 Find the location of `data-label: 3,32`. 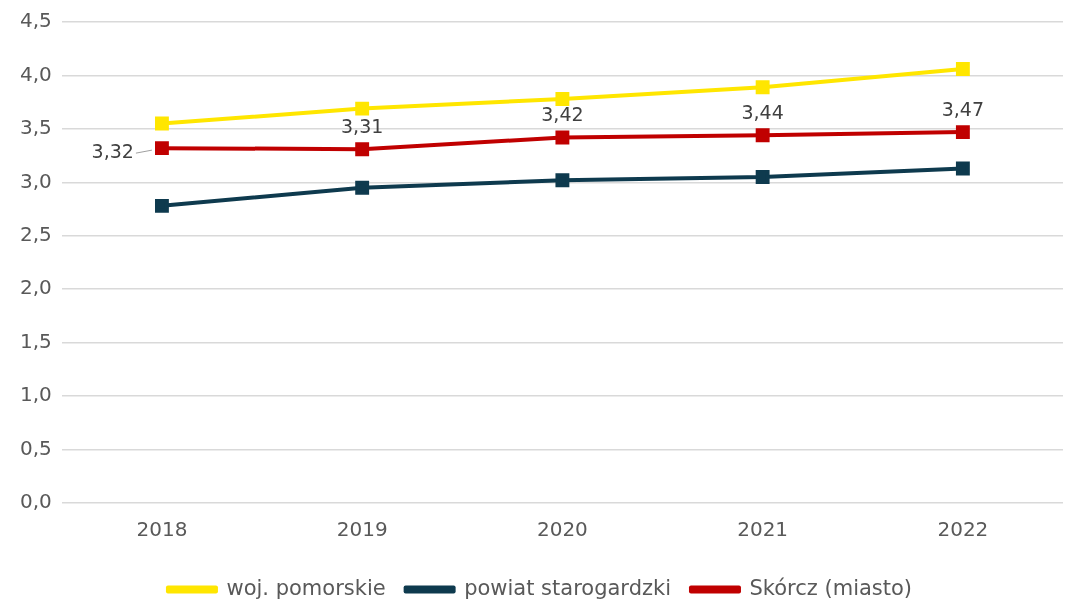

data-label: 3,32 is located at coordinates (112, 151).